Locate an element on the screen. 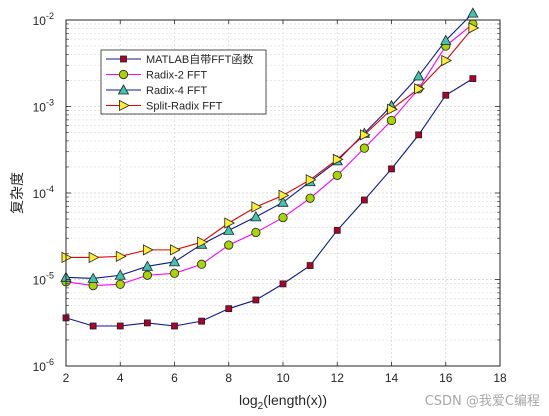 The height and width of the screenshot is (416, 549). x-axis-title-base: log is located at coordinates (248, 400).